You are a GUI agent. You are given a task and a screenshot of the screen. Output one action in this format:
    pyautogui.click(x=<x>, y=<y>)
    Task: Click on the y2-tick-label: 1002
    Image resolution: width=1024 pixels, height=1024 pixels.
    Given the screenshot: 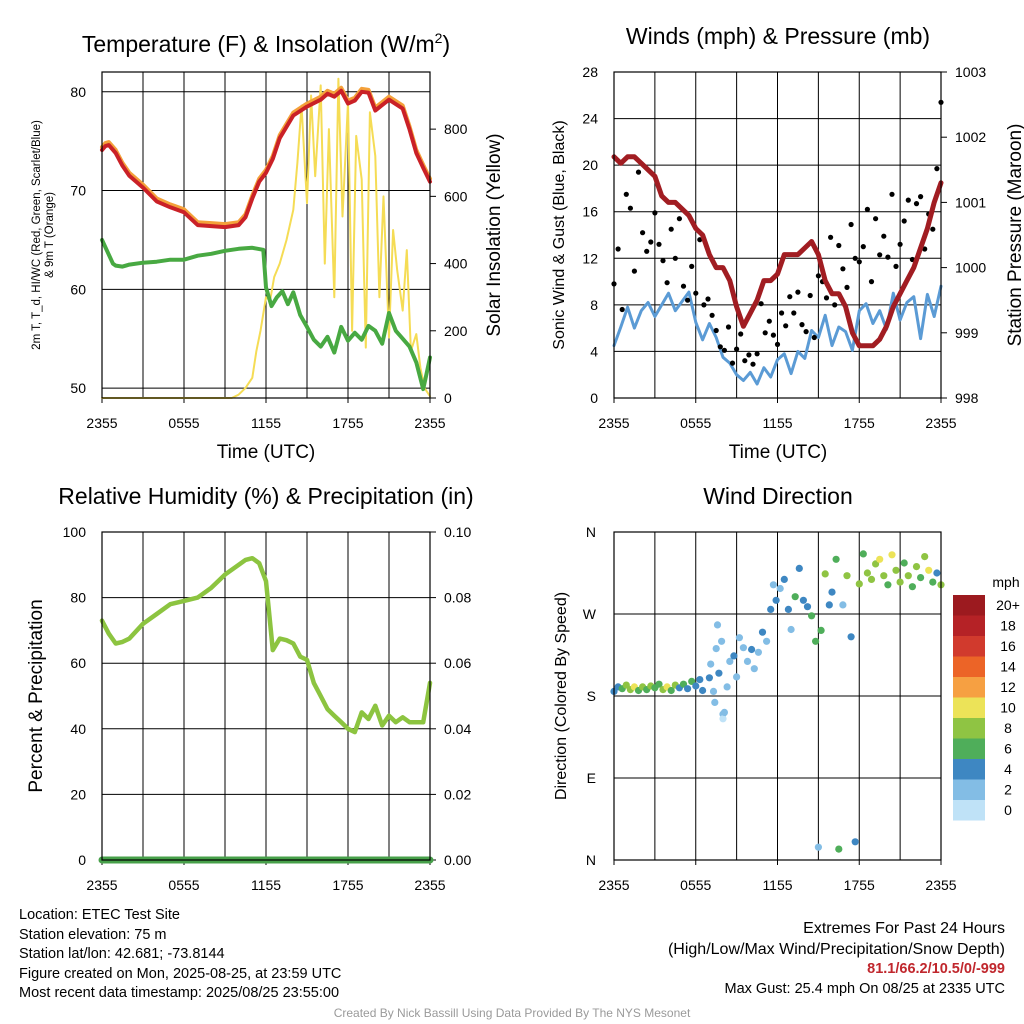 What is the action you would take?
    pyautogui.click(x=970, y=137)
    